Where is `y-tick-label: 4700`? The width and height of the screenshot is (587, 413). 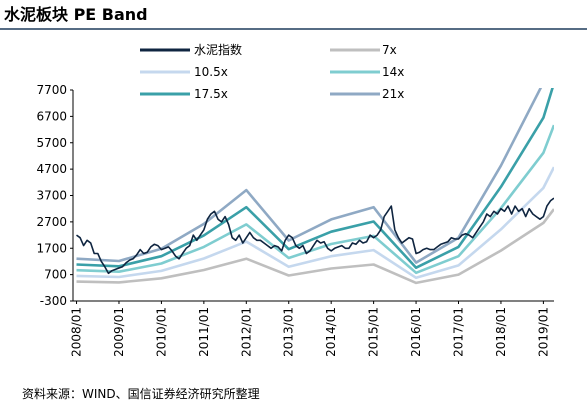
y-tick-label: 4700 is located at coordinates (51, 169).